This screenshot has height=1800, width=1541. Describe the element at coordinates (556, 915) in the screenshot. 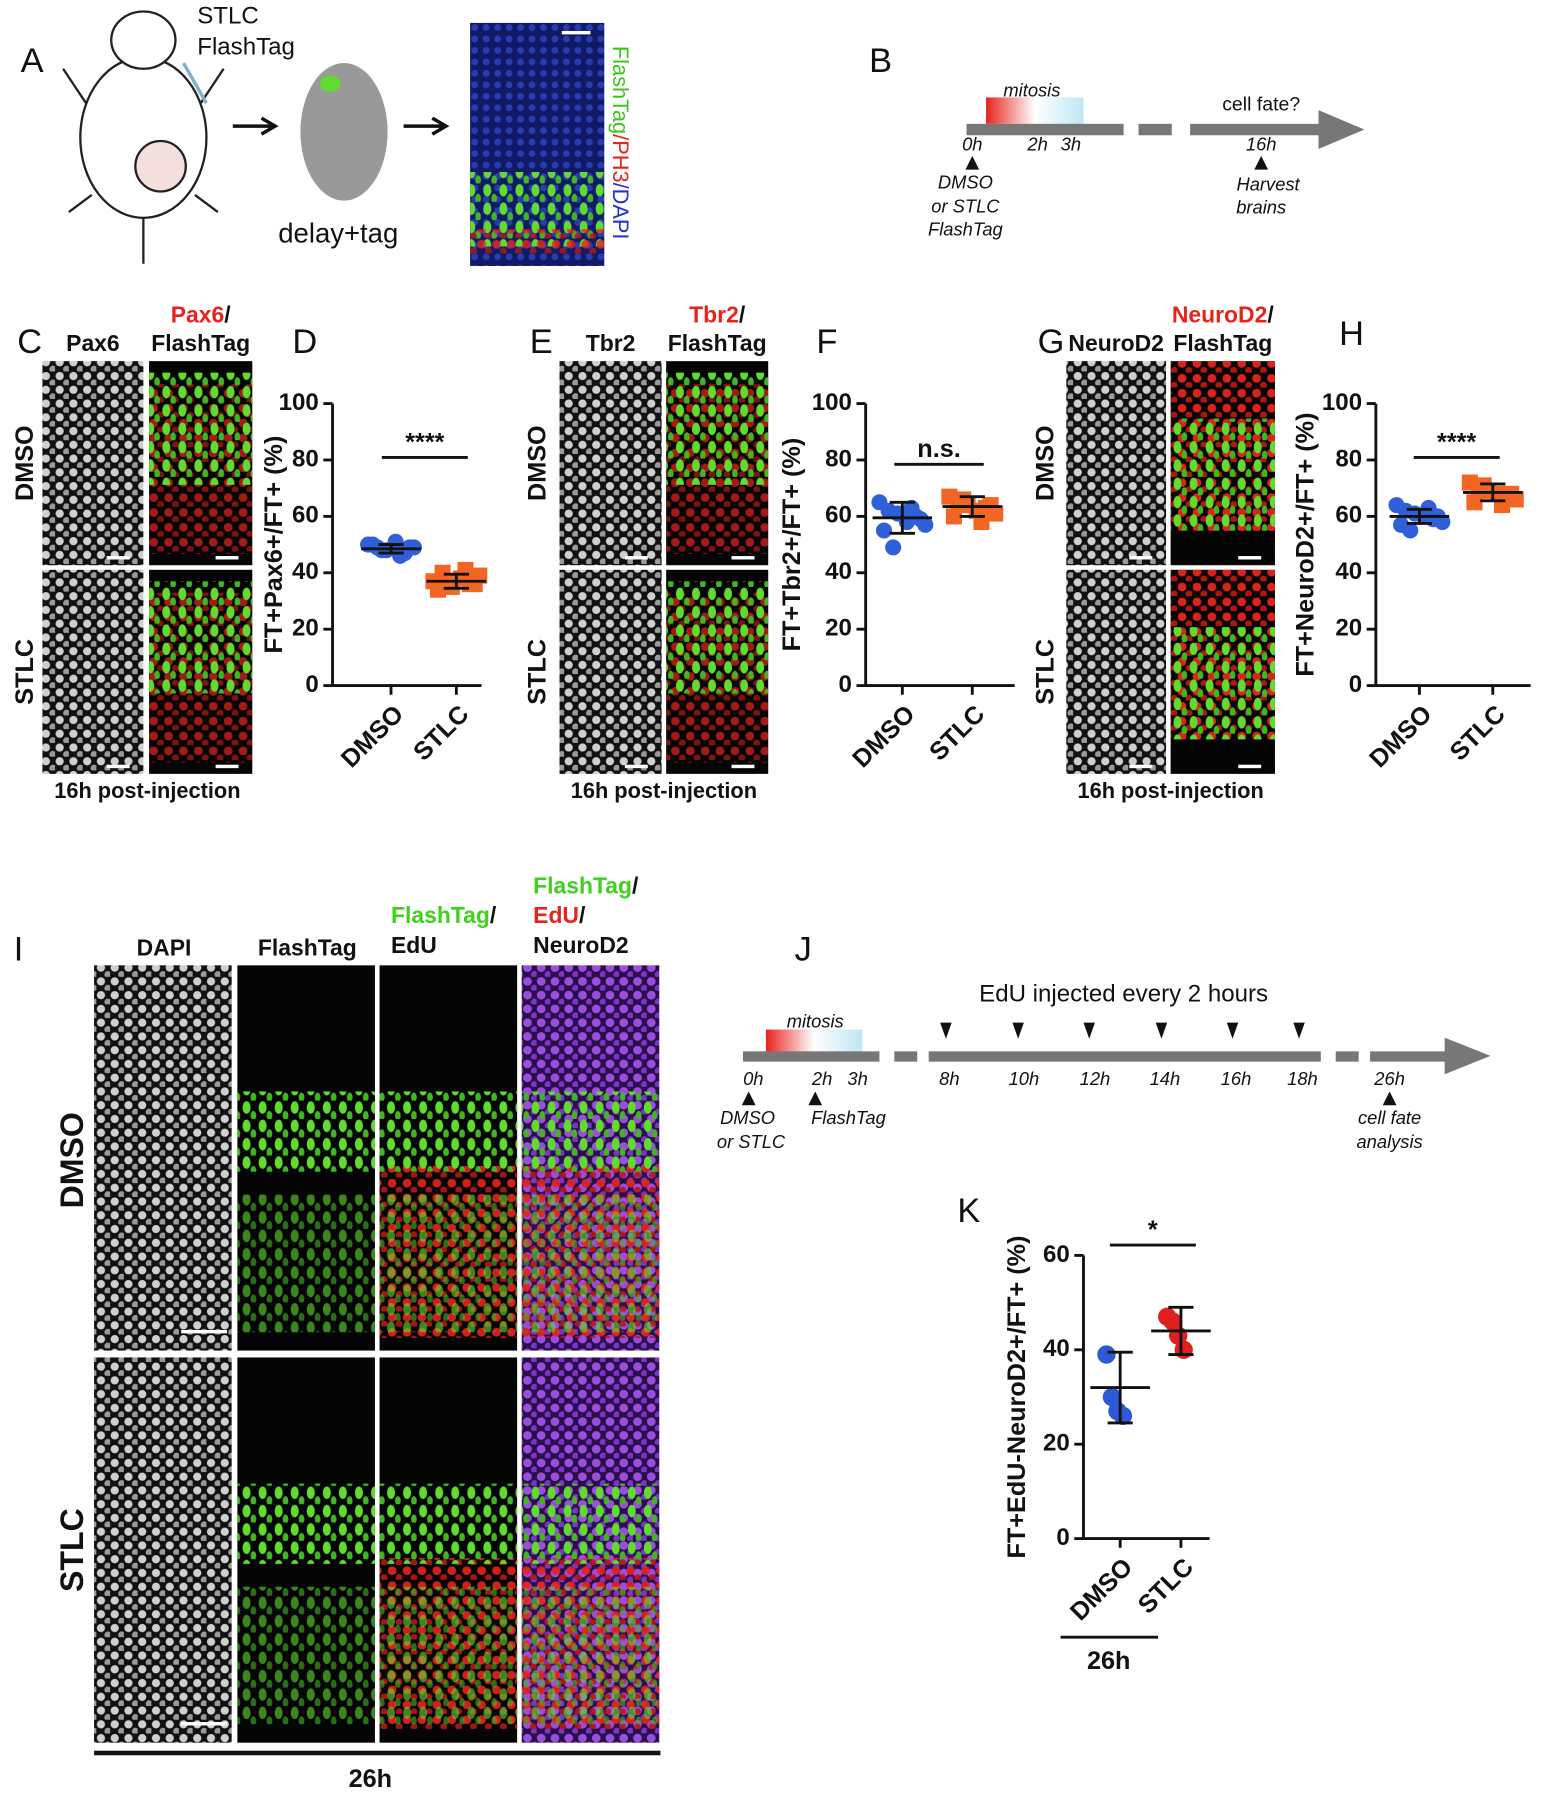

I see `channel: EdU` at that location.